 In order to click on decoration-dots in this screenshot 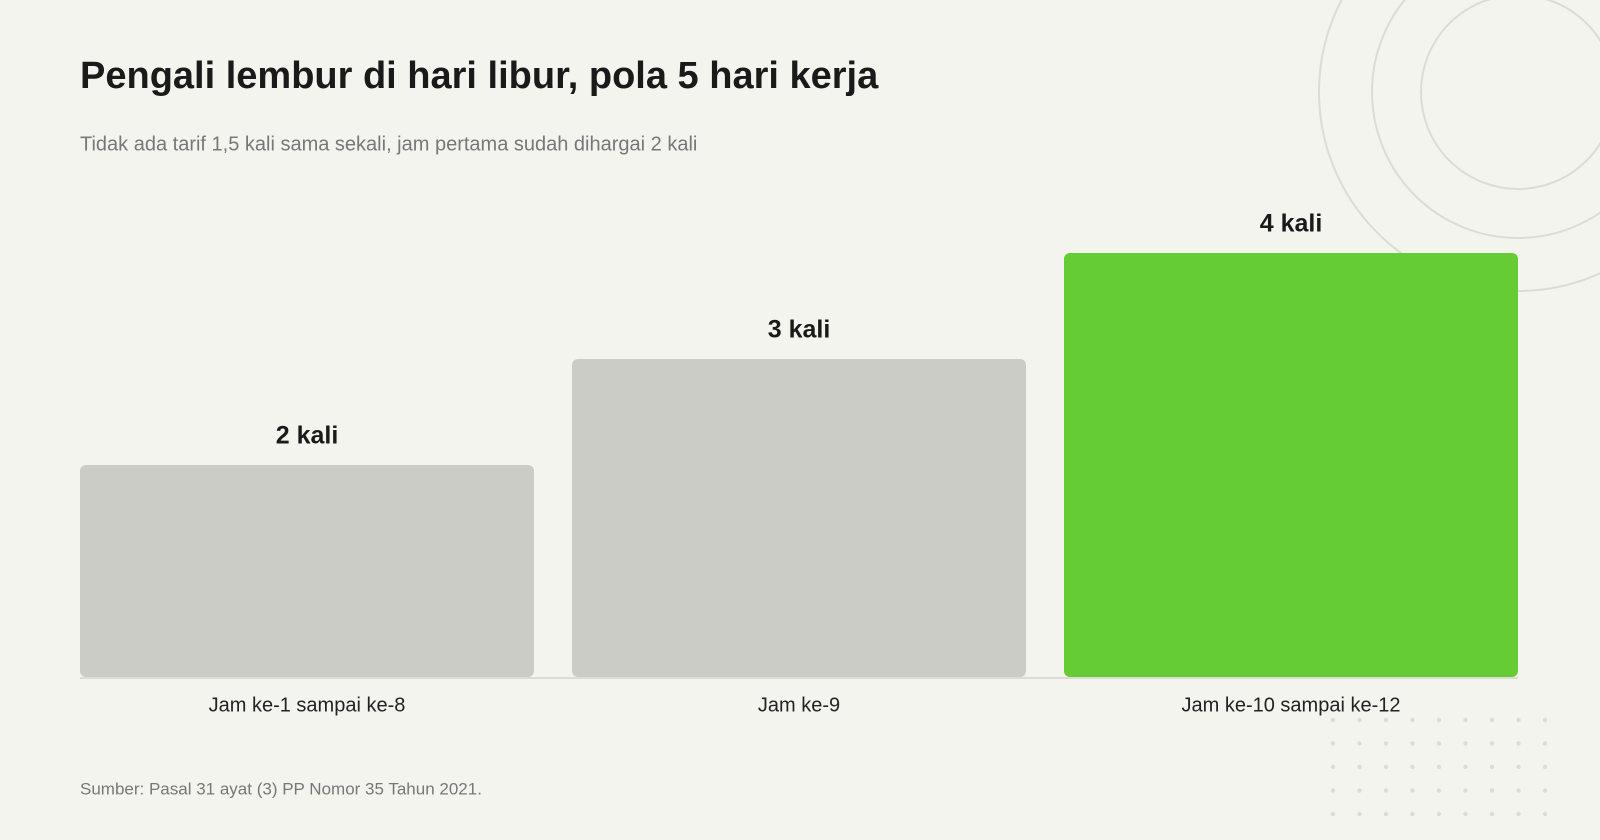, I will do `click(1439, 767)`.